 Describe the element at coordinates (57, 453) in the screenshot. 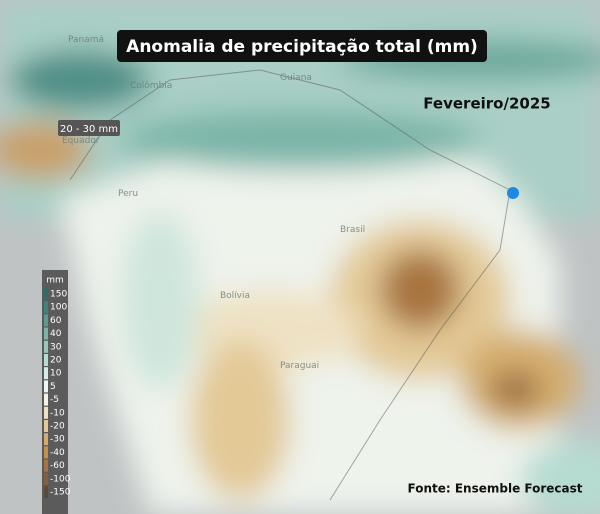

I see `legend-label: -40` at that location.